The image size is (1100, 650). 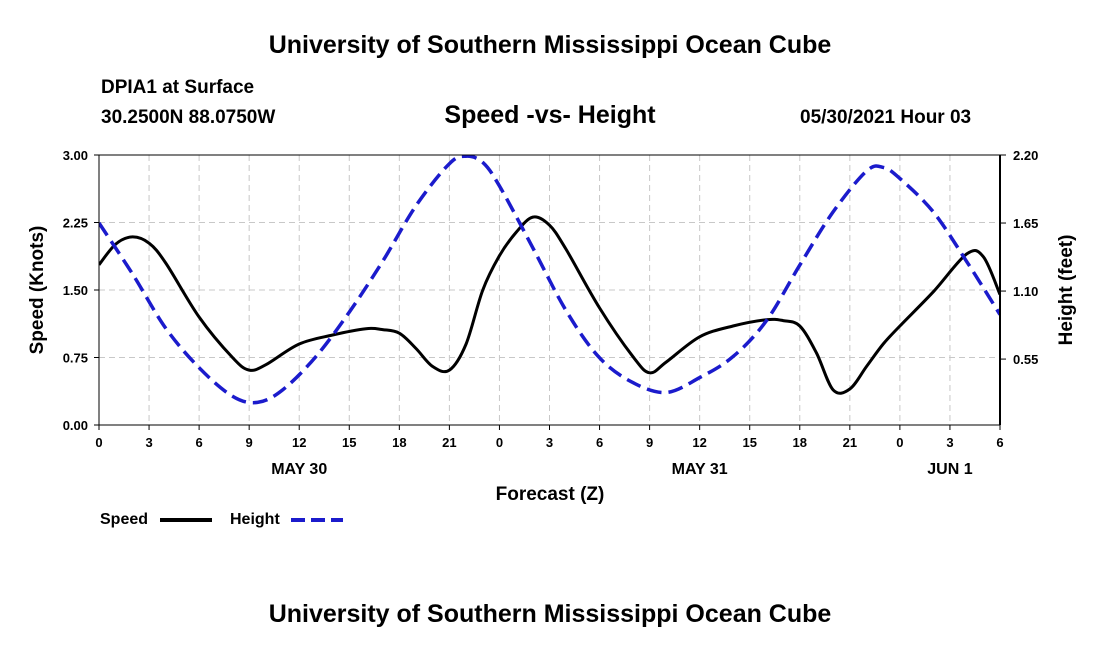 I want to click on datetime-label: 05/30/2021 Hour 03, so click(x=886, y=117).